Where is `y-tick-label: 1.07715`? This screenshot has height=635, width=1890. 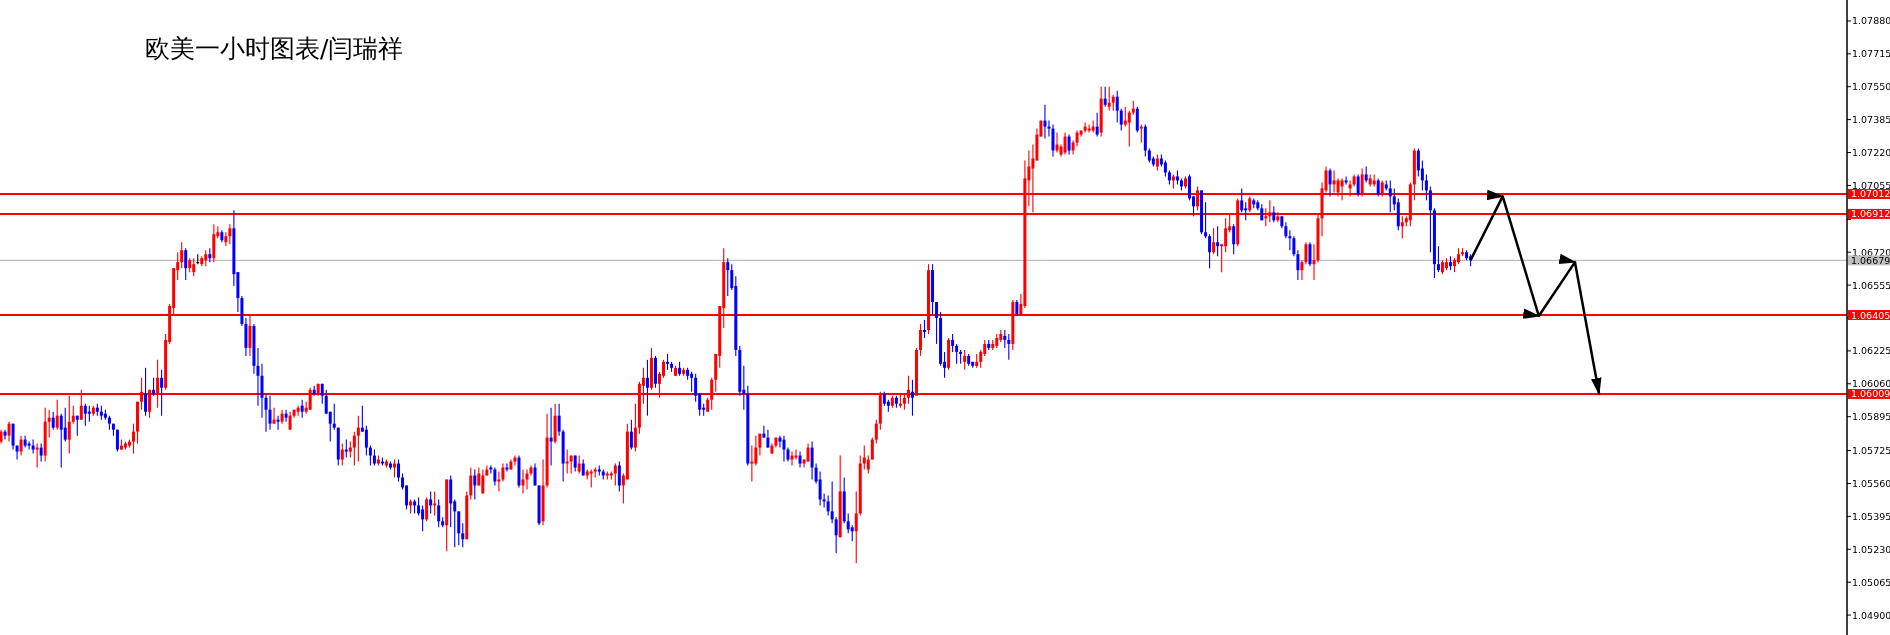 y-tick-label: 1.07715 is located at coordinates (1871, 54).